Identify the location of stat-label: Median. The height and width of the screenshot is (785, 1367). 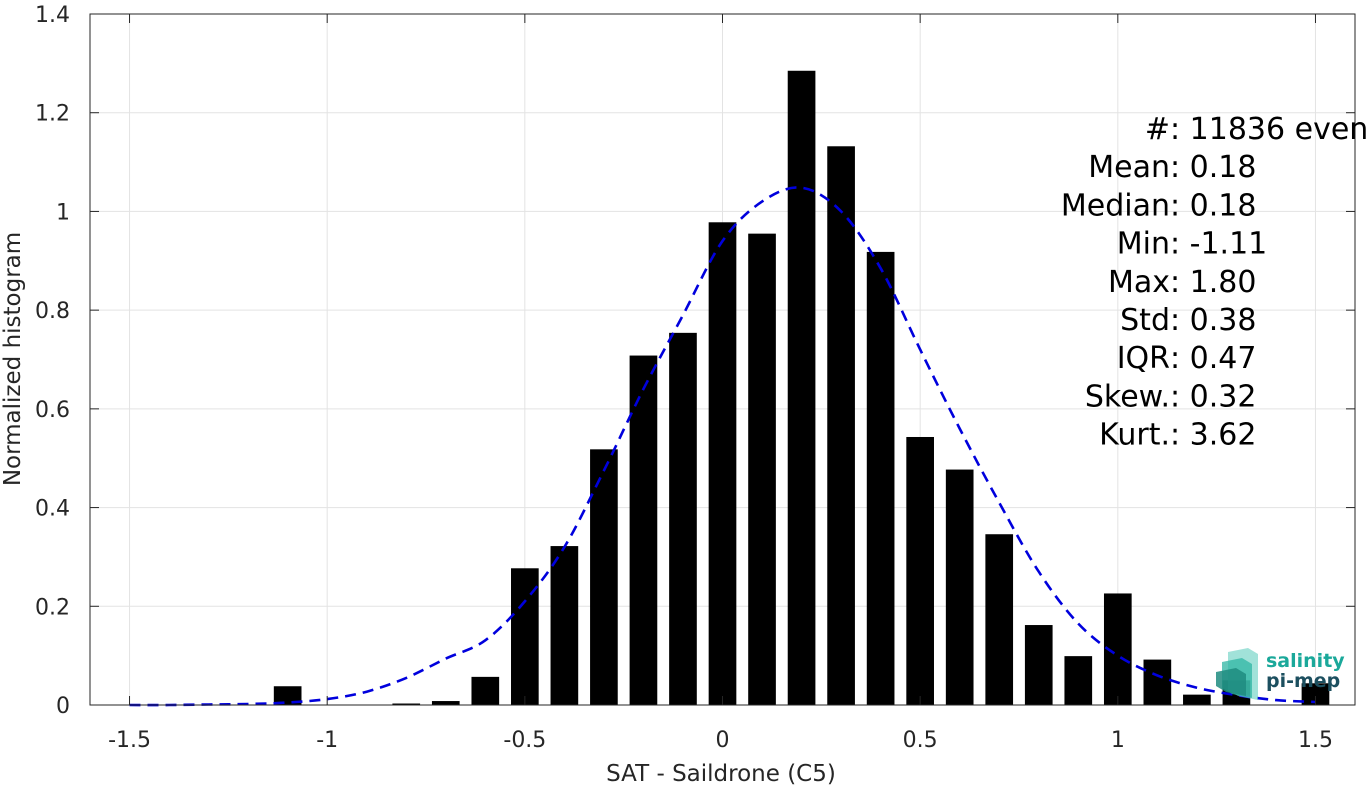
(1115, 205).